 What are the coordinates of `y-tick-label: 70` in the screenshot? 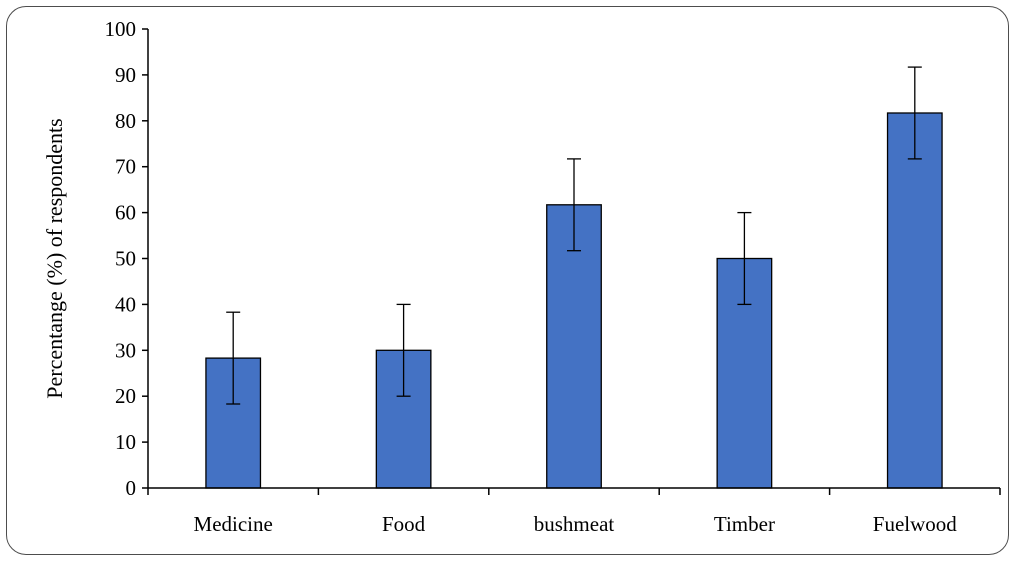 It's located at (125, 167).